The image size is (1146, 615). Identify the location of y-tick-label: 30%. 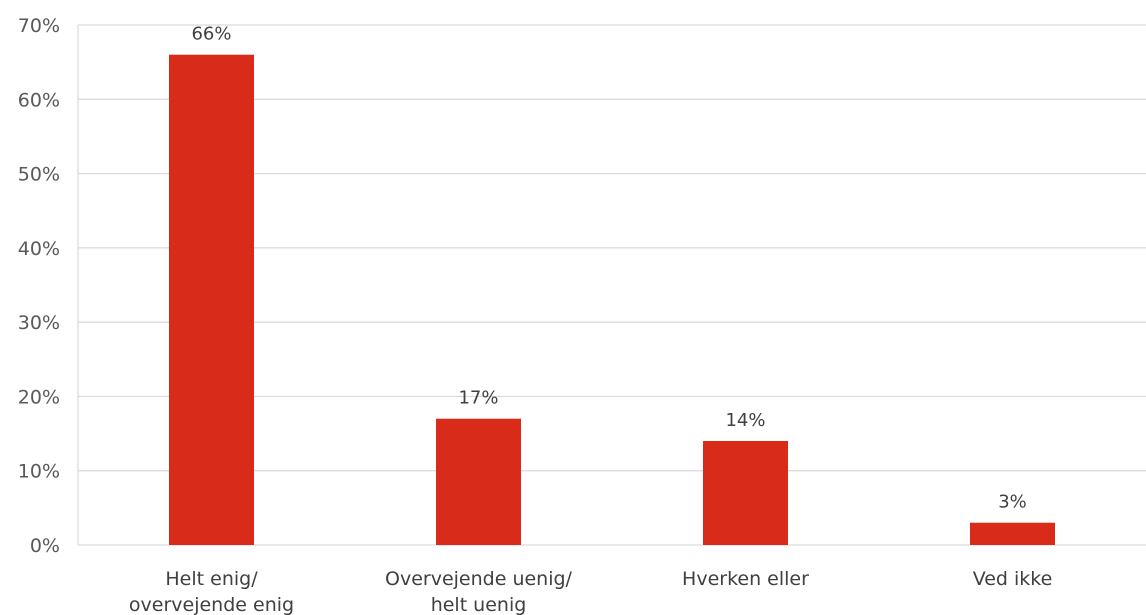
(39, 323).